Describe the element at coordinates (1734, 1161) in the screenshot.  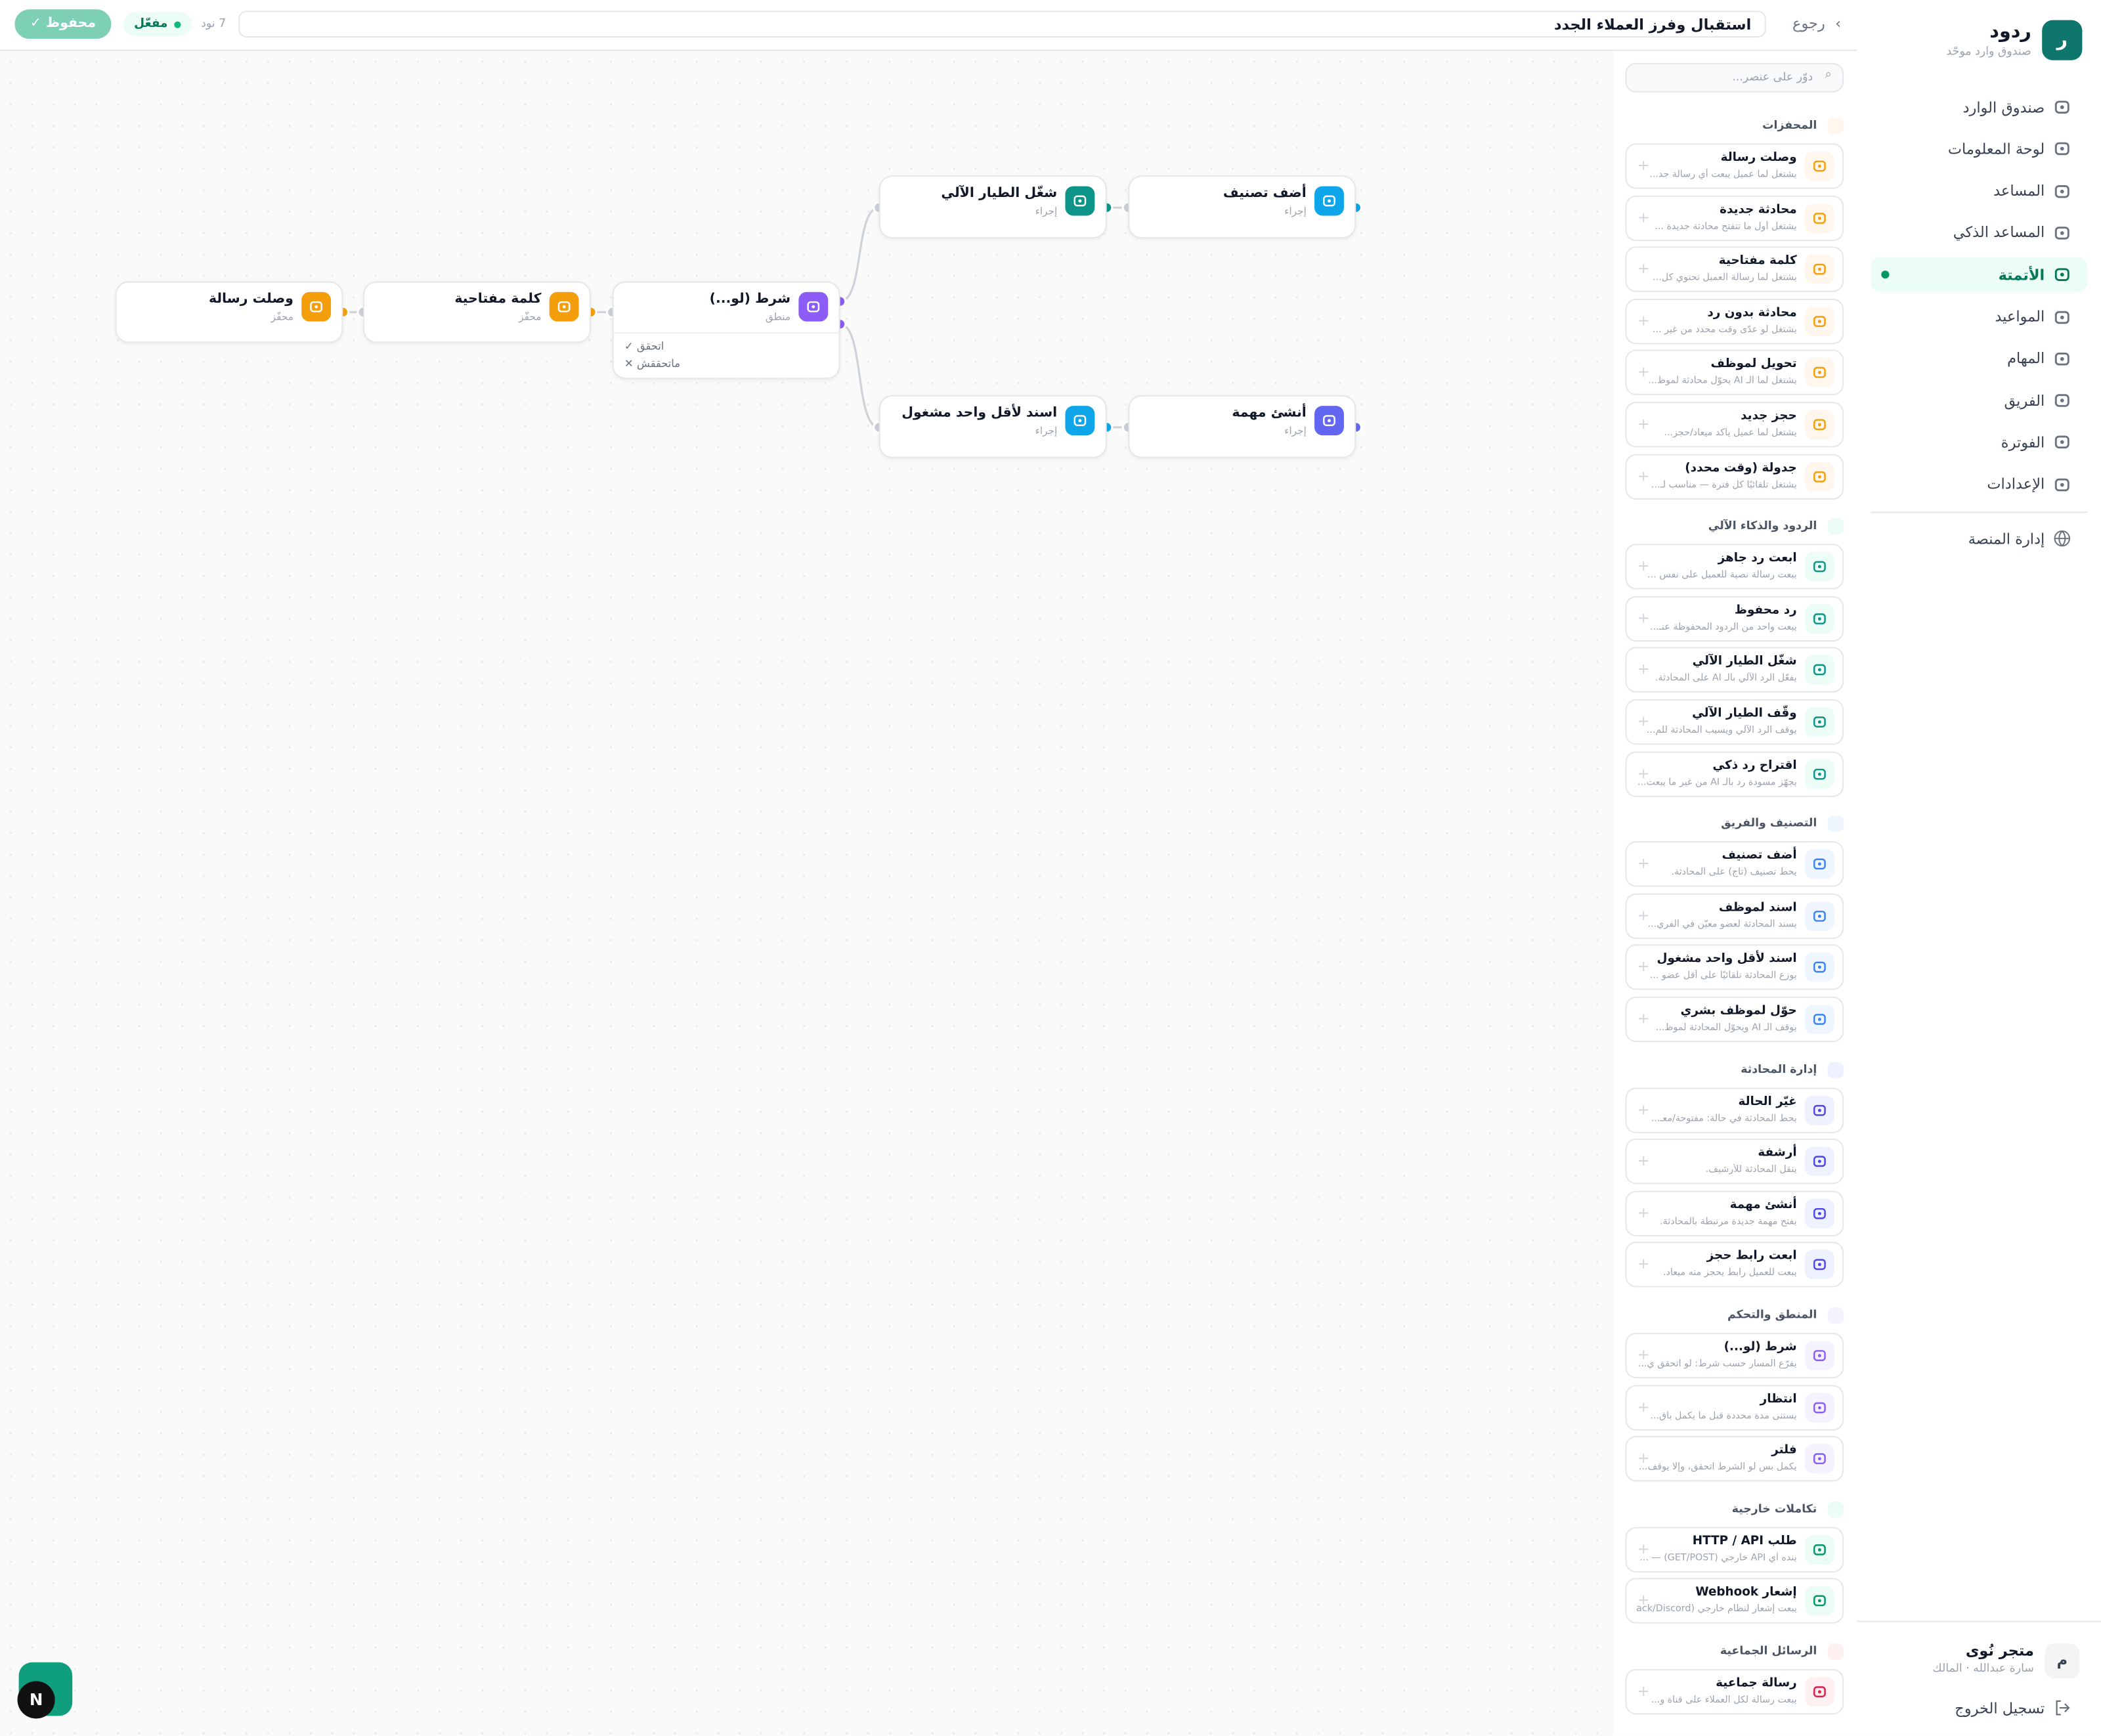
I see `palette-item: أرشفة ينقل المحادثة للأرشيف. +` at that location.